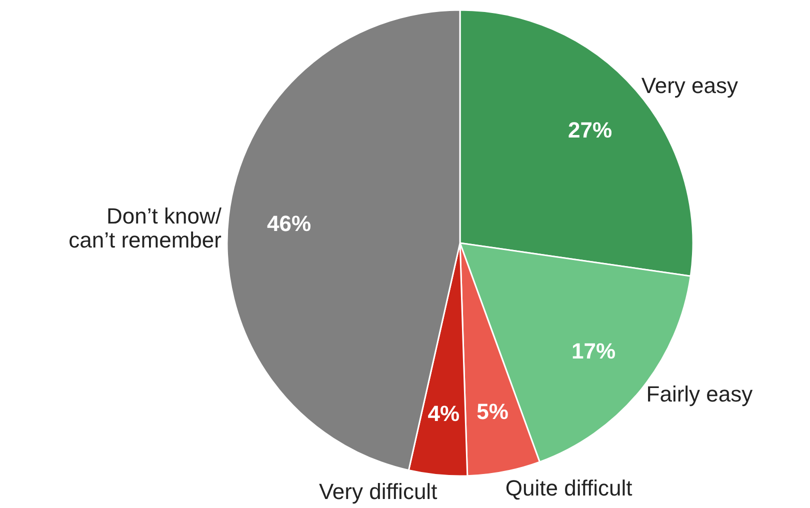 This screenshot has width=810, height=508. I want to click on data-label: 5%, so click(492, 411).